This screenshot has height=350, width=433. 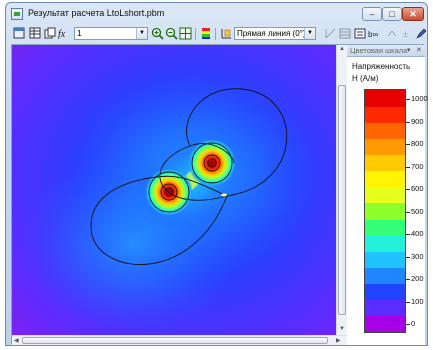 I want to click on color-bar-tick-label: 200, so click(x=417, y=278).